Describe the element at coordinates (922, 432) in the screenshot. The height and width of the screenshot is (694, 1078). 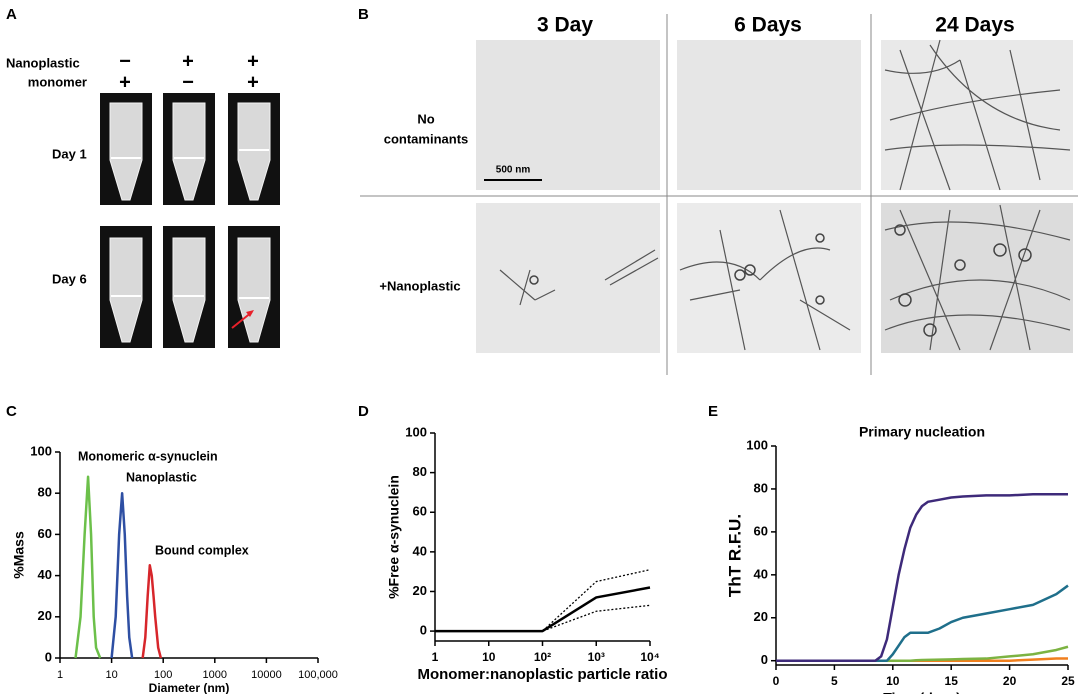
I see `chart-title: Primary nucleation` at that location.